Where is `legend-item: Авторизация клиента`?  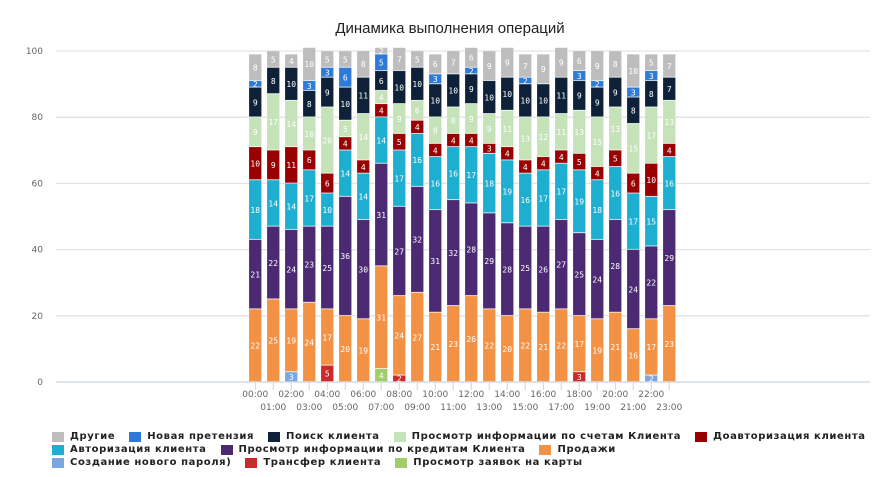 legend-item: Авторизация клиента is located at coordinates (129, 449).